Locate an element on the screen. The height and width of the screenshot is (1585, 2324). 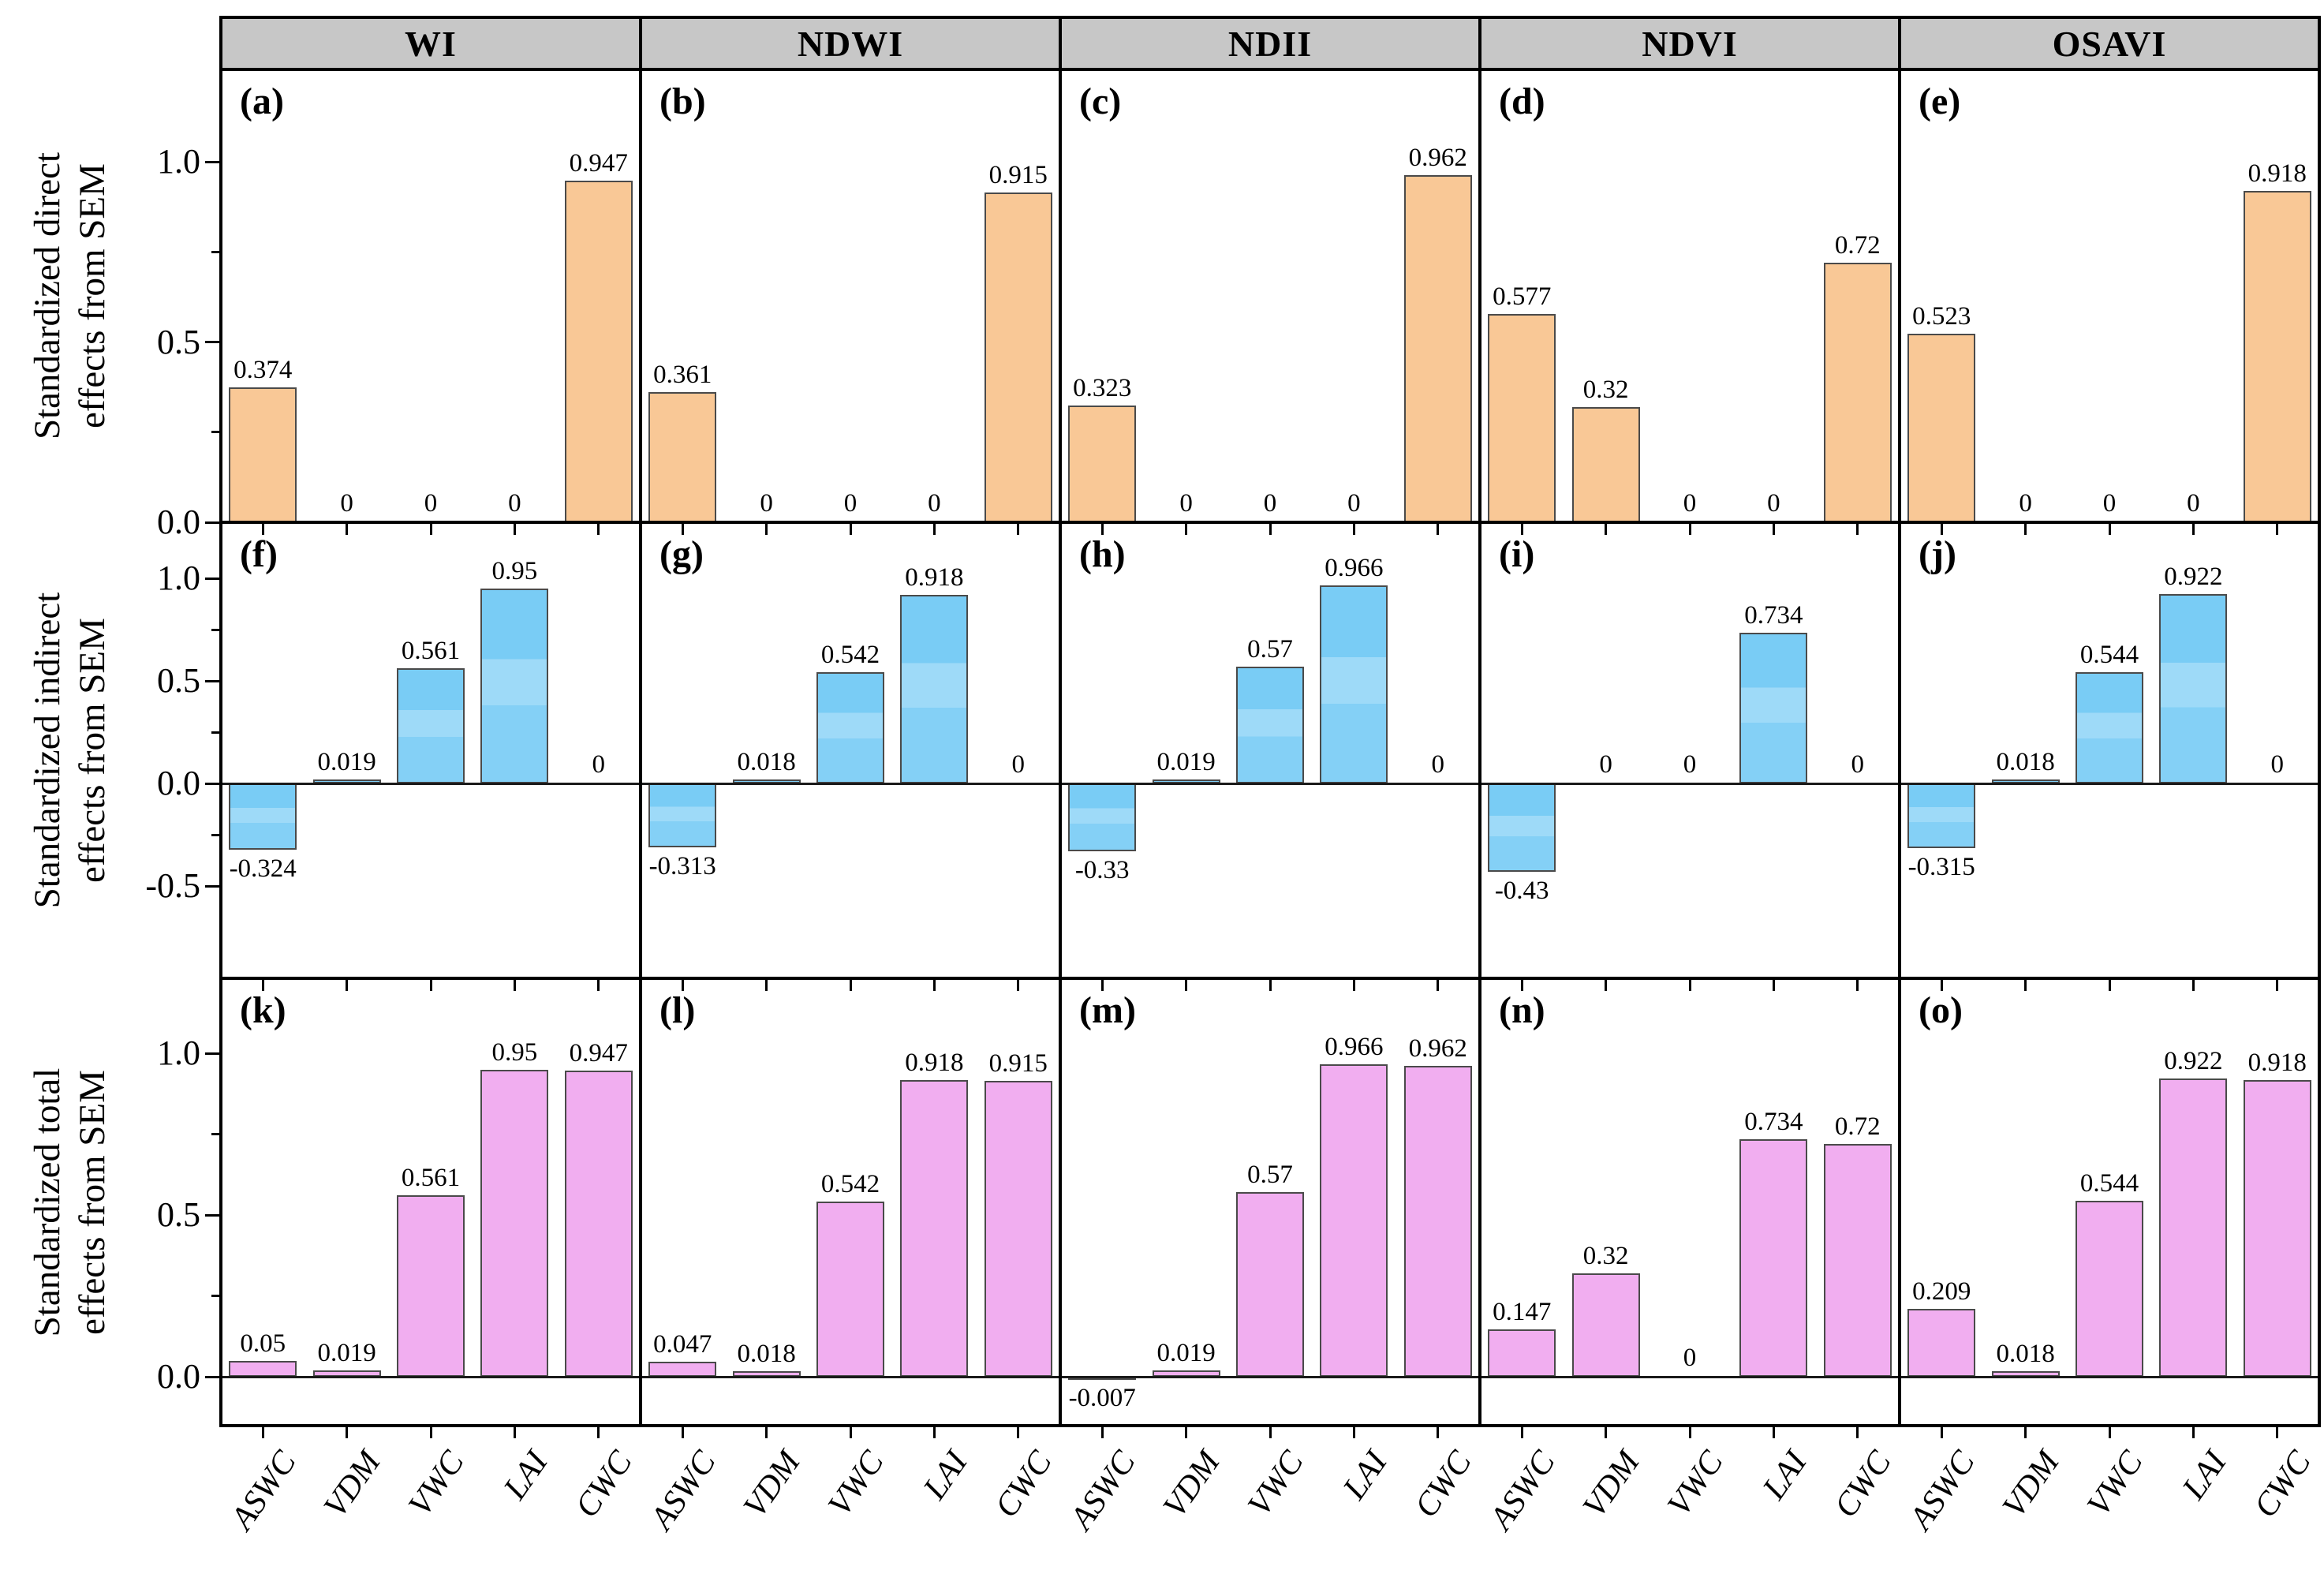
value-label: 0.966 is located at coordinates (1355, 567).